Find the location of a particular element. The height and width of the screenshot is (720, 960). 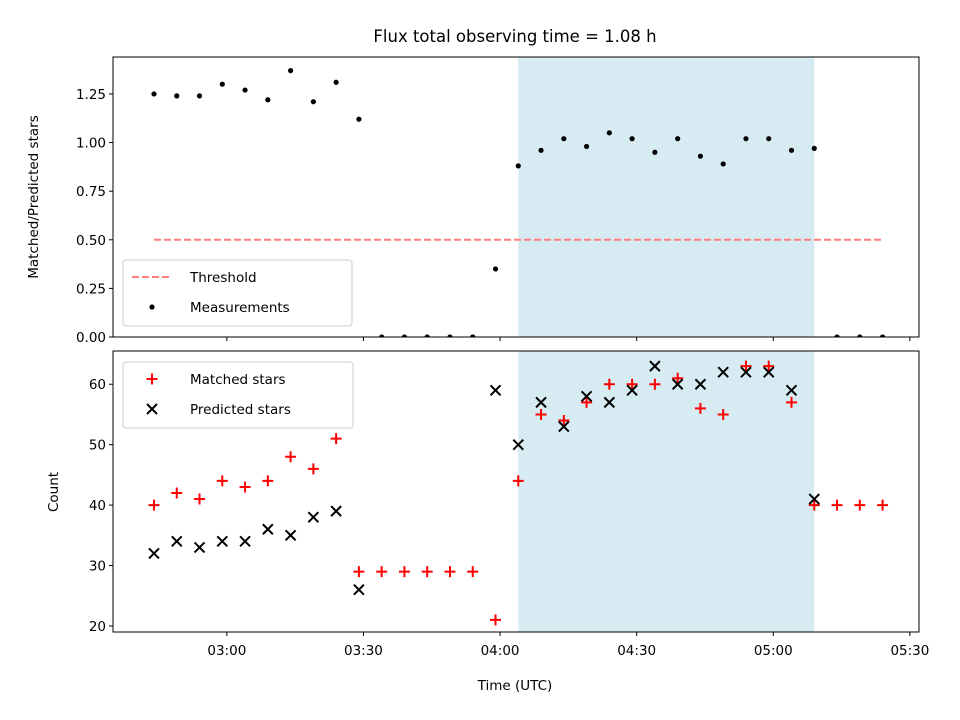

x-tick-label: 04:30 is located at coordinates (636, 651).